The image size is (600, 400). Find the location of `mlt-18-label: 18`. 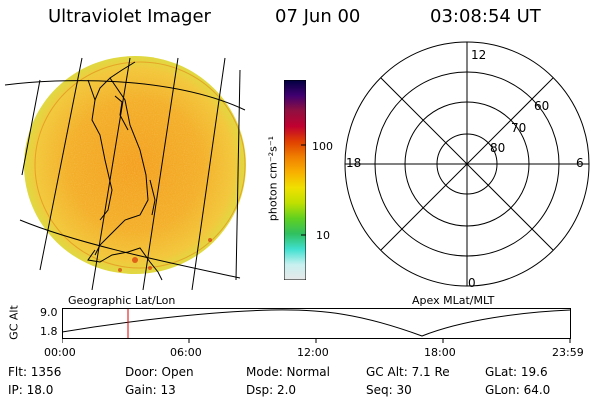

mlt-18-label: 18 is located at coordinates (353, 163).